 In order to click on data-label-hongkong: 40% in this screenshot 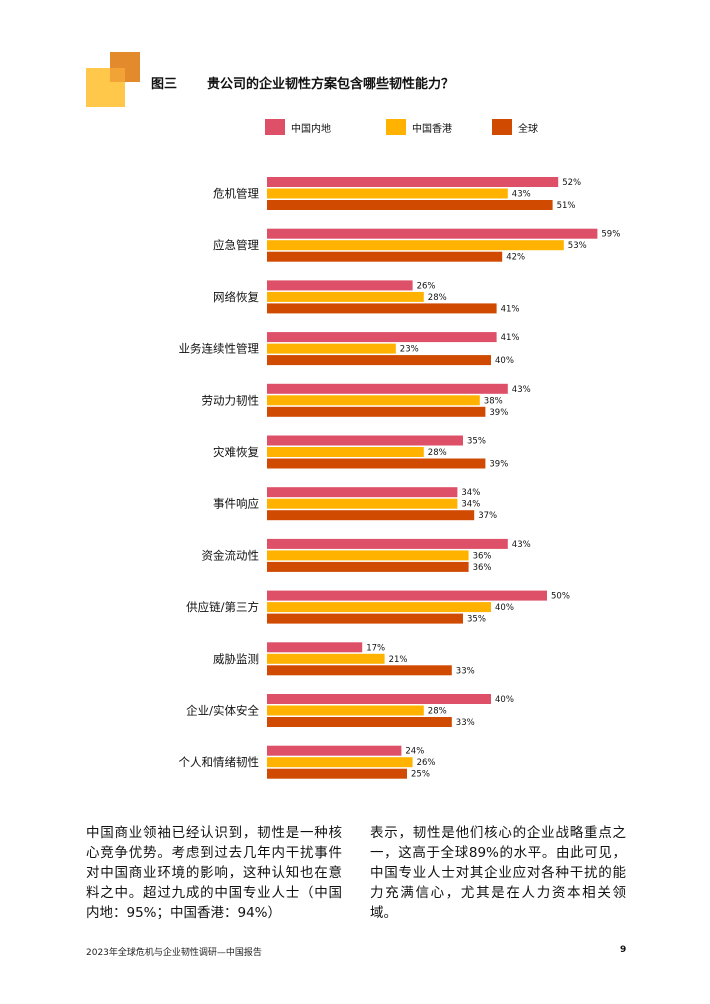, I will do `click(504, 608)`.